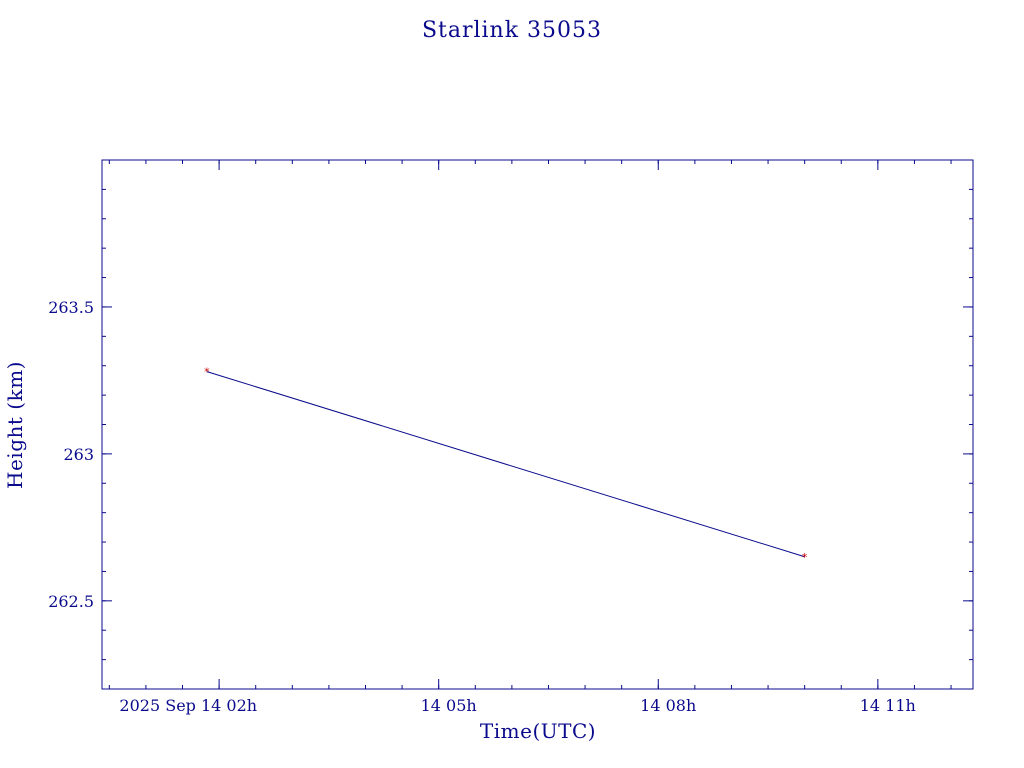 This screenshot has height=768, width=1024. What do you see at coordinates (188, 705) in the screenshot?
I see `x-tick-label: 2025 Sep 14 02h` at bounding box center [188, 705].